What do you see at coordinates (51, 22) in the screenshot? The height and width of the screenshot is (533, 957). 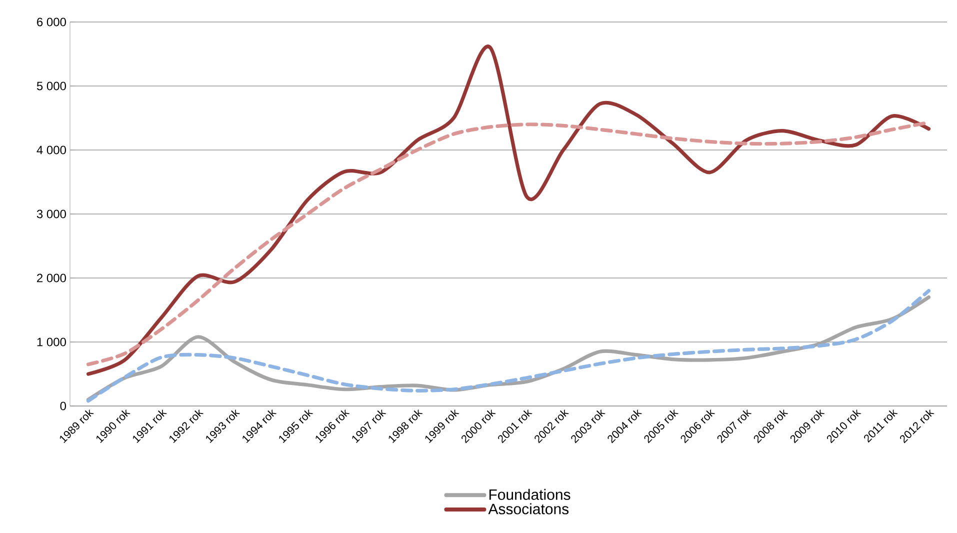 I see `y-tick-label: 6 000` at bounding box center [51, 22].